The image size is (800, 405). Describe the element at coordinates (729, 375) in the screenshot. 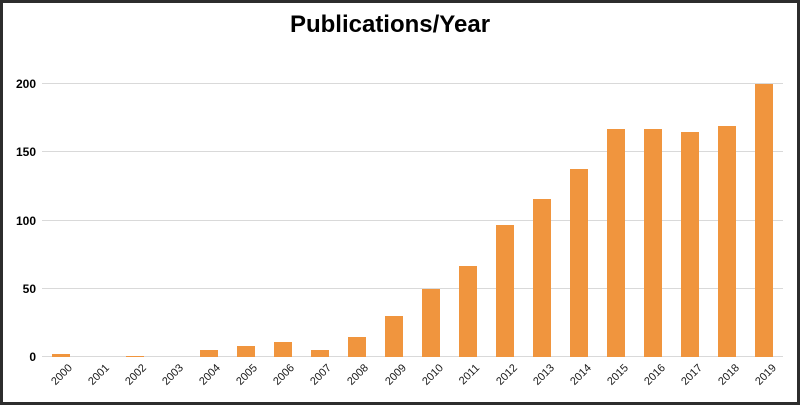

I see `x-tick-label-2018: 2018` at that location.